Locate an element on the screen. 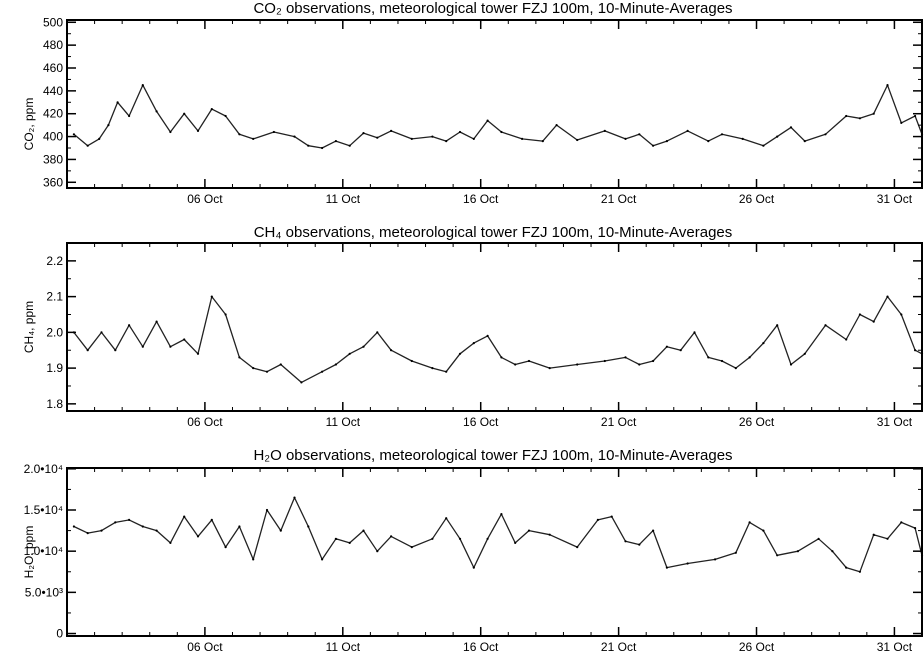  y-tick-label: 380 is located at coordinates (53, 159).